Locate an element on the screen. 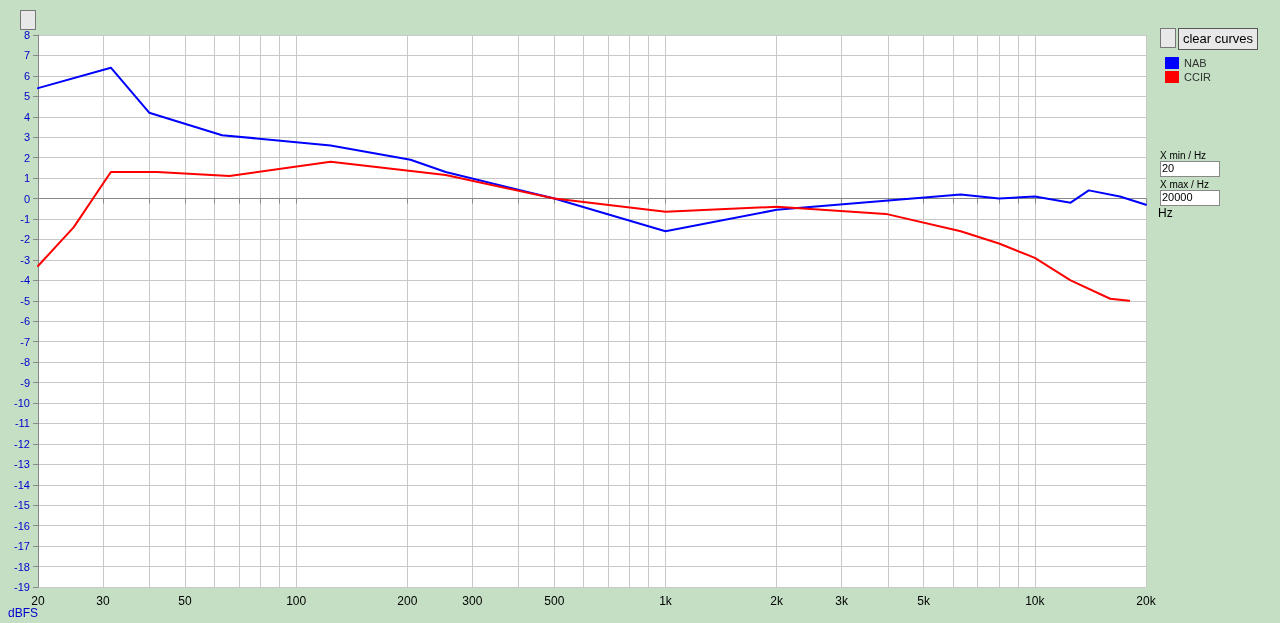 The image size is (1280, 623). x-tick-label: 30 is located at coordinates (103, 601).